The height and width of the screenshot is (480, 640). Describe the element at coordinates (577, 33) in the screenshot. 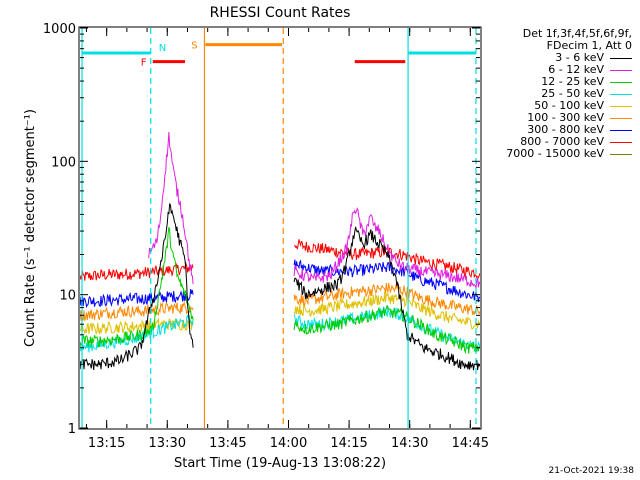

I see `legend-header-line-1: Det 1f,3f,4f,5f,6f,9f,` at that location.